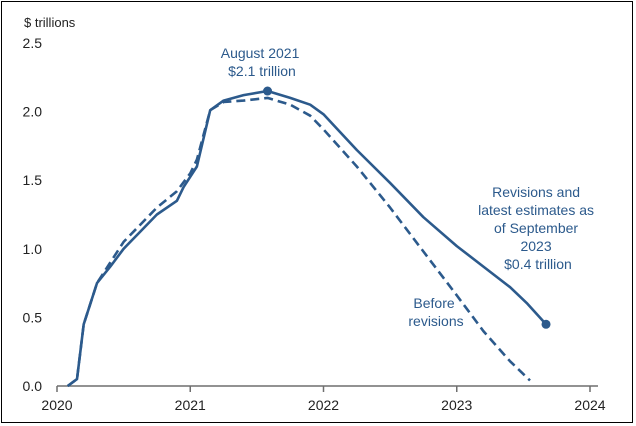 This screenshot has width=636, height=426. Describe the element at coordinates (268, 91) in the screenshot. I see `peak-marker` at that location.